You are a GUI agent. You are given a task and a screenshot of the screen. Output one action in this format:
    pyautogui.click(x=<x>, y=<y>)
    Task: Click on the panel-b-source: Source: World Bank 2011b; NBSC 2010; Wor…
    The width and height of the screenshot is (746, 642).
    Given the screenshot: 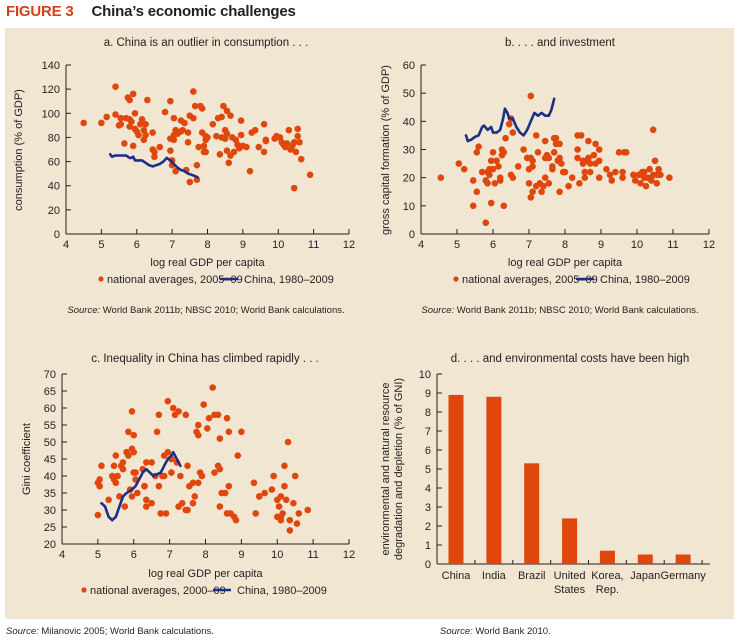 What is the action you would take?
    pyautogui.click(x=559, y=310)
    